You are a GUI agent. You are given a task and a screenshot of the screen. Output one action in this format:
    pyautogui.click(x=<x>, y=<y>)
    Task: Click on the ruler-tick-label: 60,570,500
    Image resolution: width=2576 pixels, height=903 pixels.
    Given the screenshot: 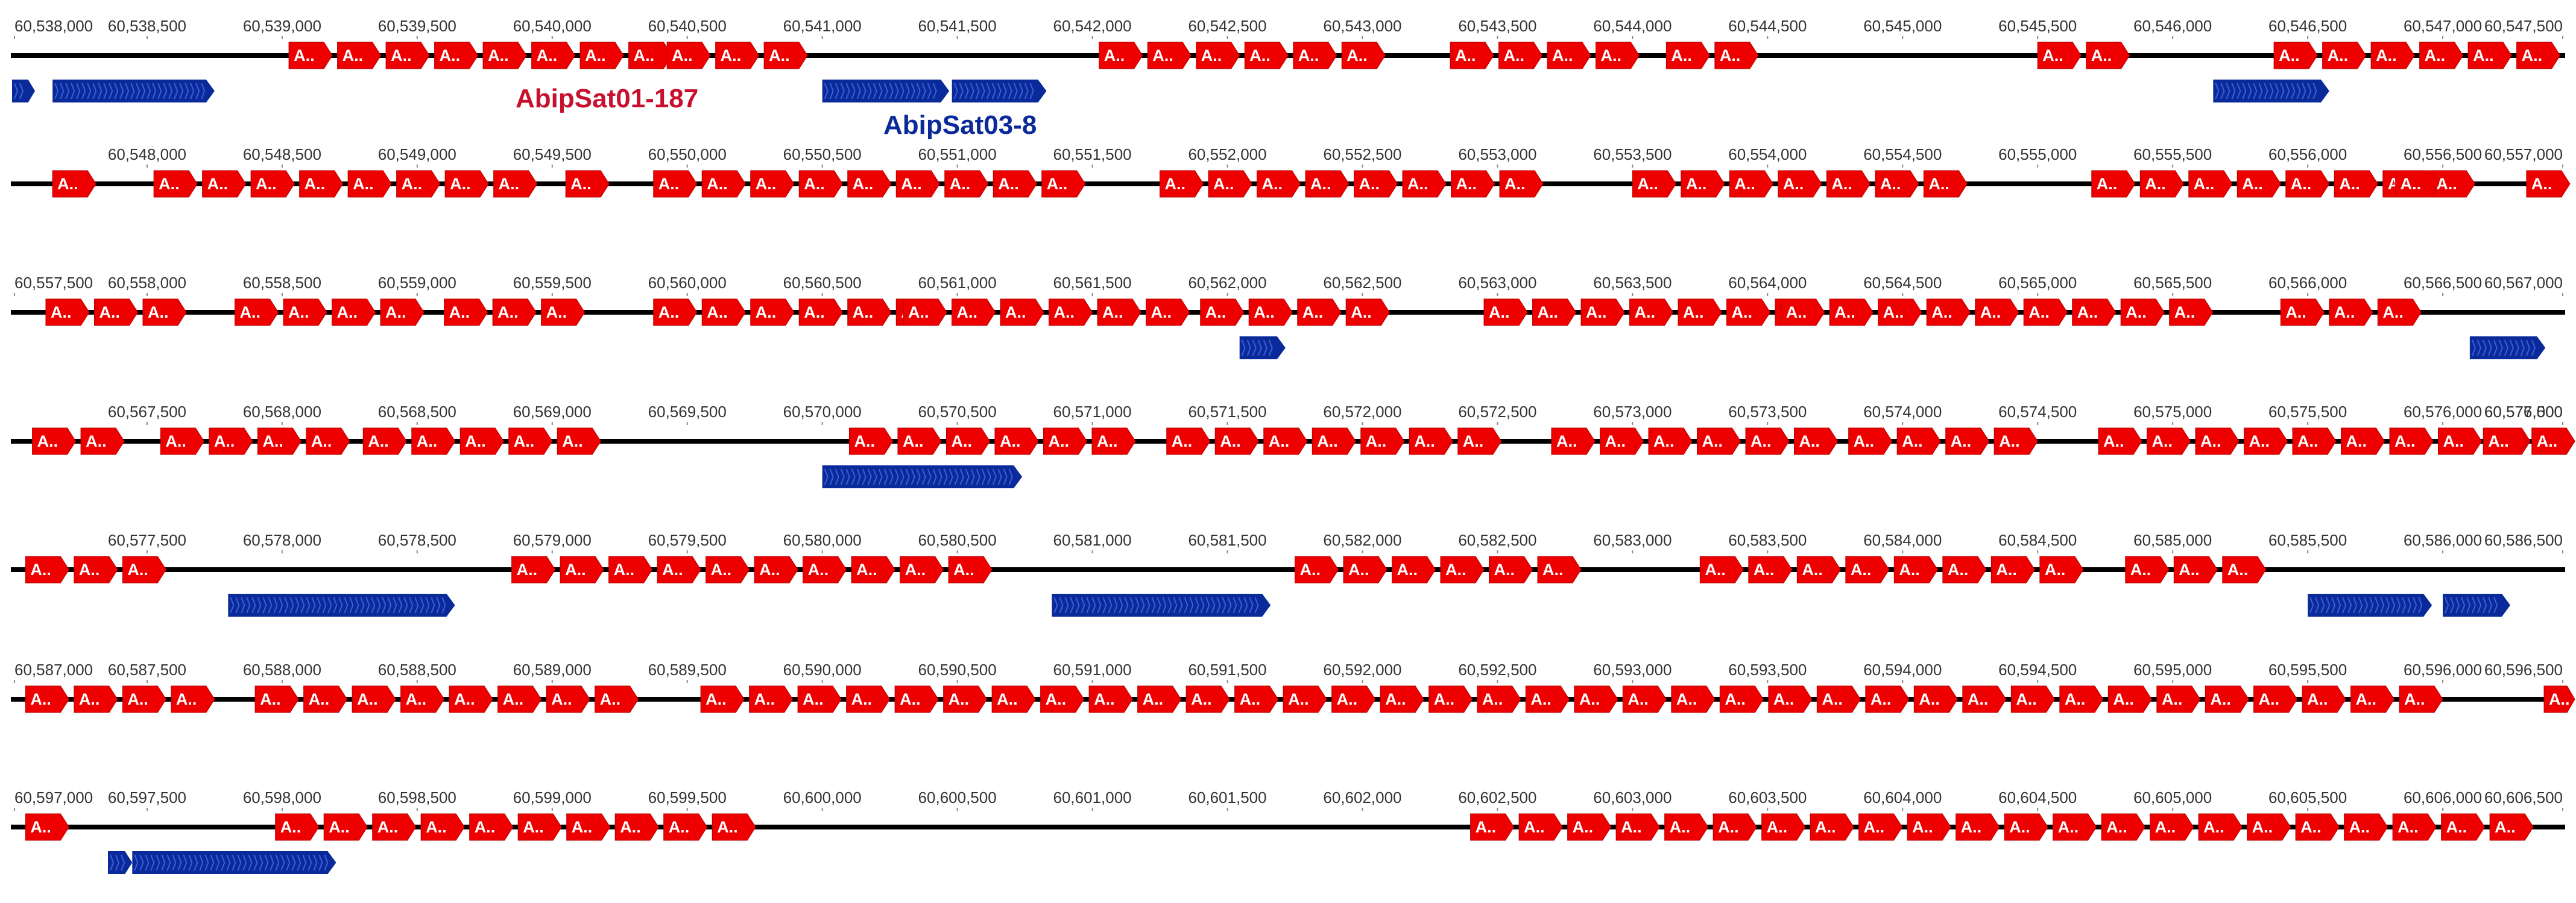 What is the action you would take?
    pyautogui.click(x=957, y=412)
    